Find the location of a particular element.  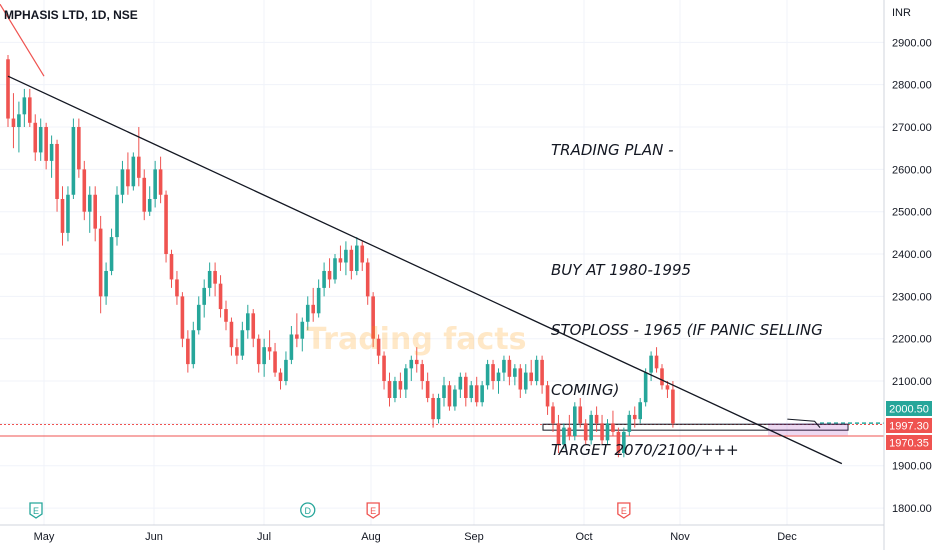

price-tick-label: 1800.00 is located at coordinates (912, 509).